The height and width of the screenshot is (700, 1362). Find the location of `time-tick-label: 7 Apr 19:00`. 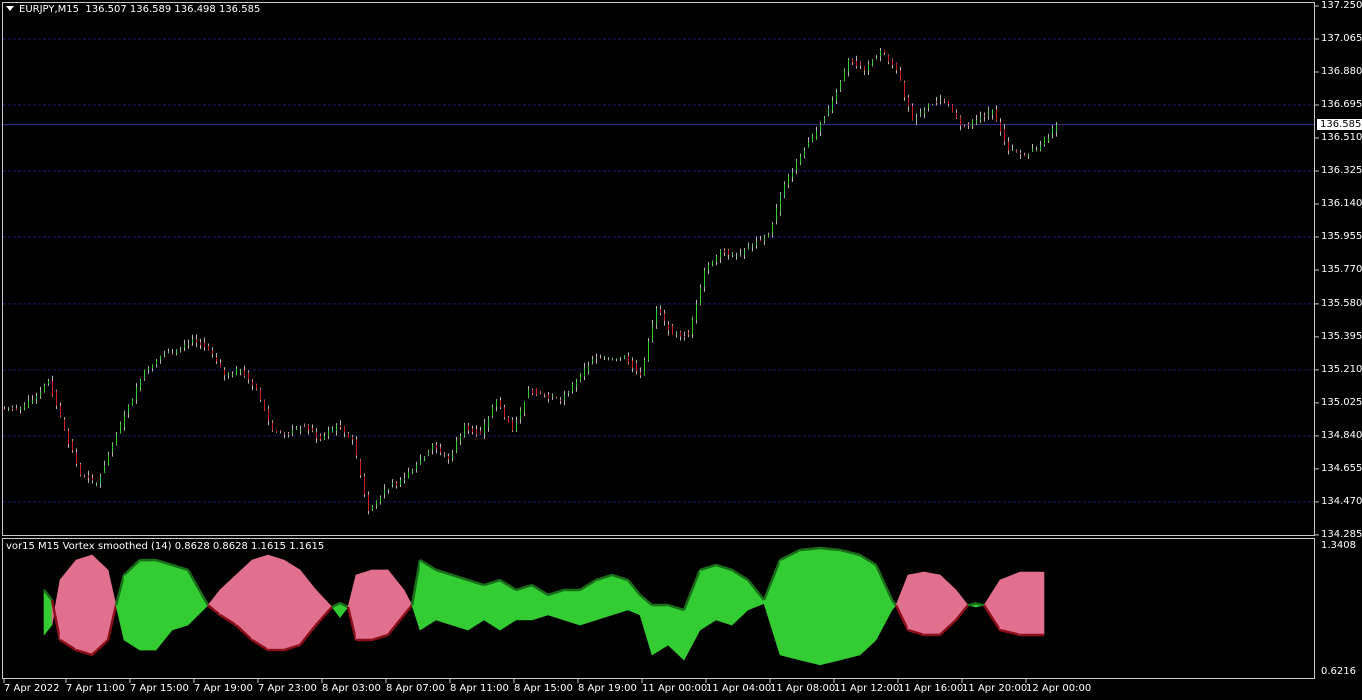

time-tick-label: 7 Apr 19:00 is located at coordinates (223, 688).